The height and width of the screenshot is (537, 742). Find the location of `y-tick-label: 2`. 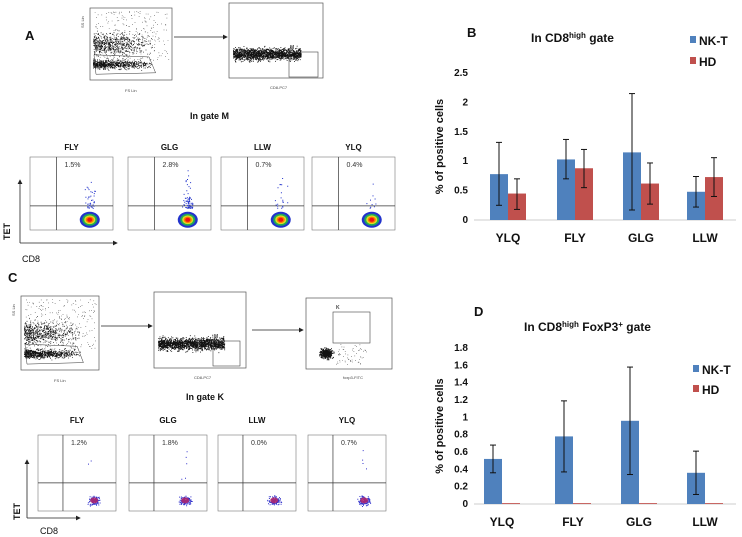

y-tick-label: 2 is located at coordinates (465, 102).